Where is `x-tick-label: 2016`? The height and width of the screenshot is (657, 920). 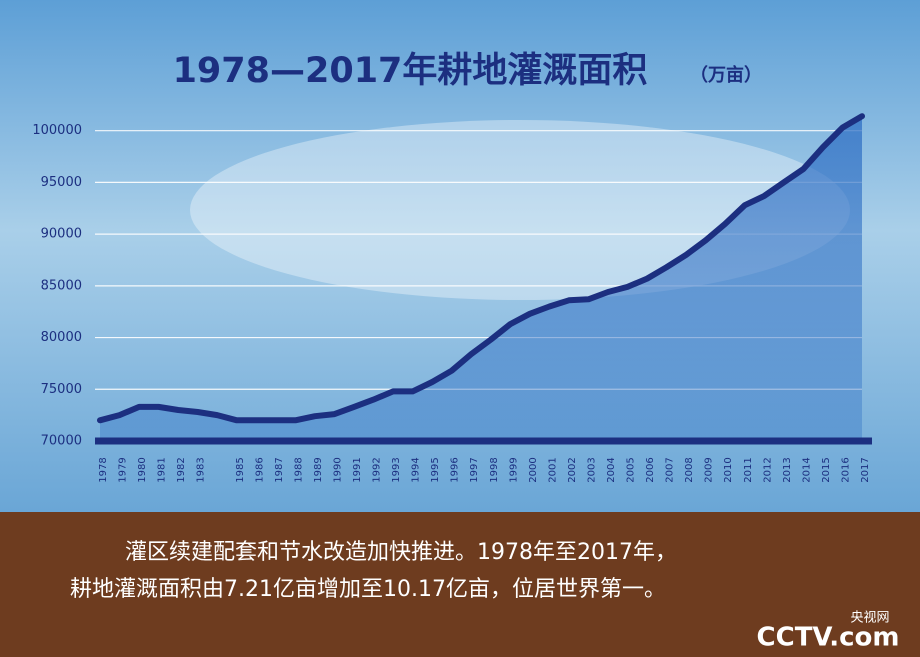
x-tick-label: 2016 is located at coordinates (845, 469).